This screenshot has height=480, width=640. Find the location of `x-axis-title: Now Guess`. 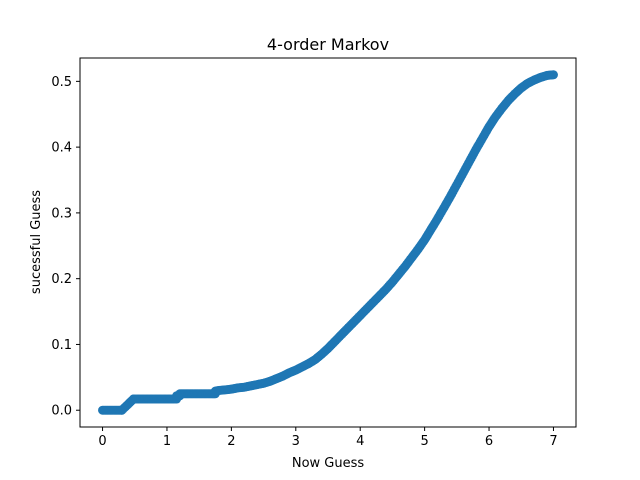

x-axis-title: Now Guess is located at coordinates (328, 463).